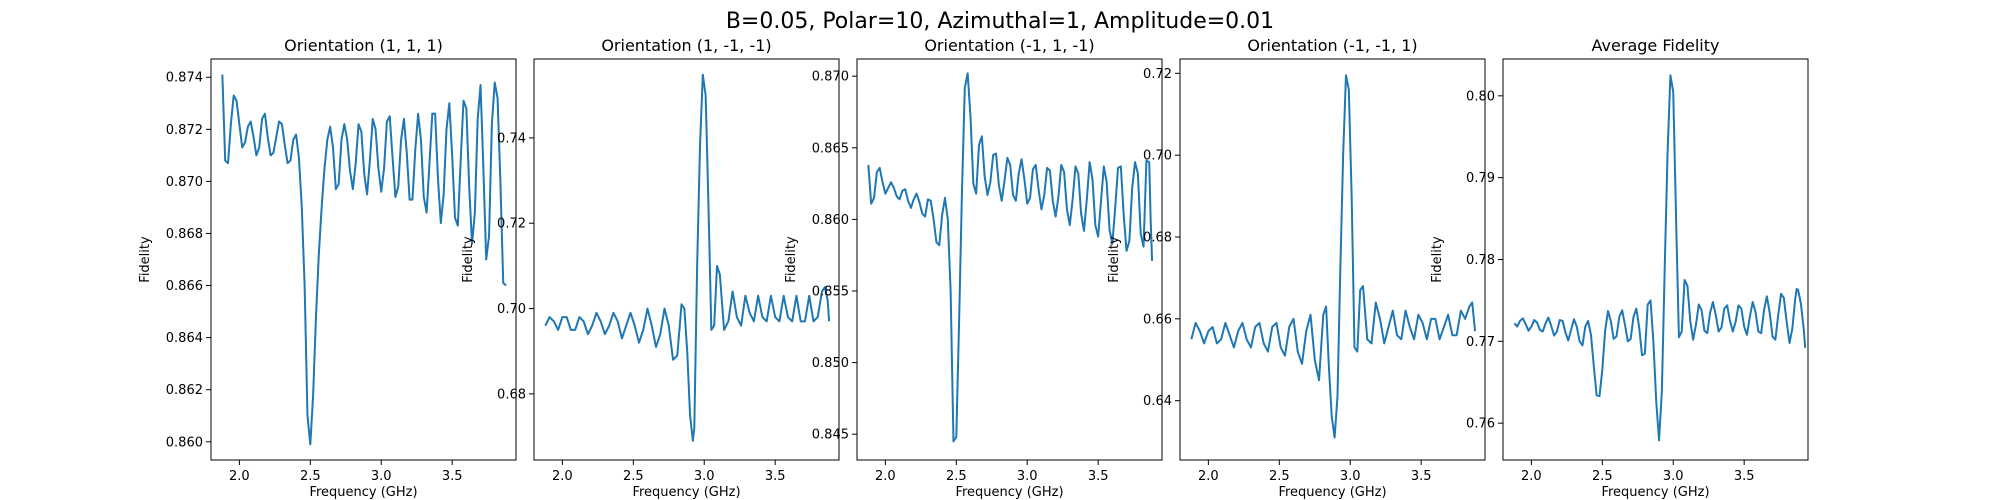 Image resolution: width=2000 pixels, height=500 pixels. What do you see at coordinates (1480, 342) in the screenshot?
I see `y-tick-label: 0.77` at bounding box center [1480, 342].